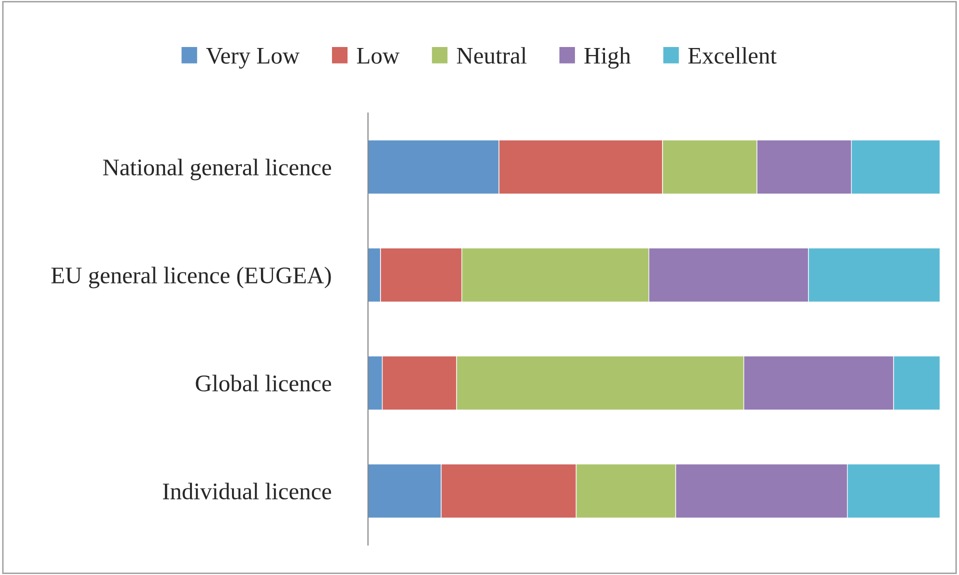 This screenshot has height=575, width=959. I want to click on legend-label: Very Low, so click(253, 58).